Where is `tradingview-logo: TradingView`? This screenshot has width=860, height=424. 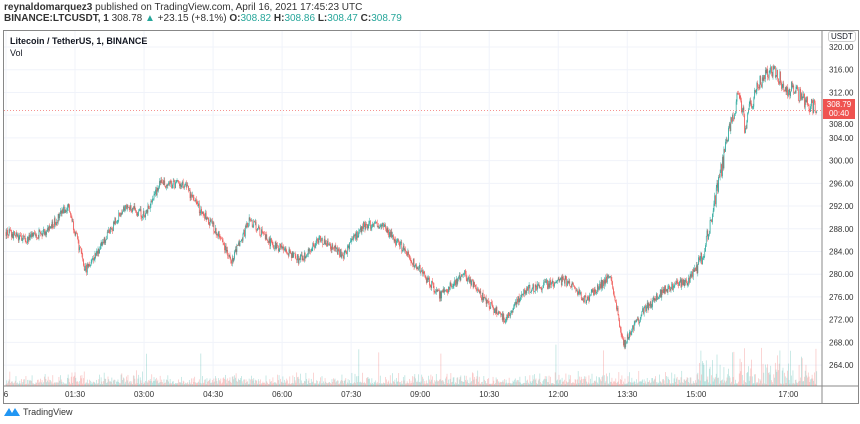 tradingview-logo: TradingView is located at coordinates (38, 411).